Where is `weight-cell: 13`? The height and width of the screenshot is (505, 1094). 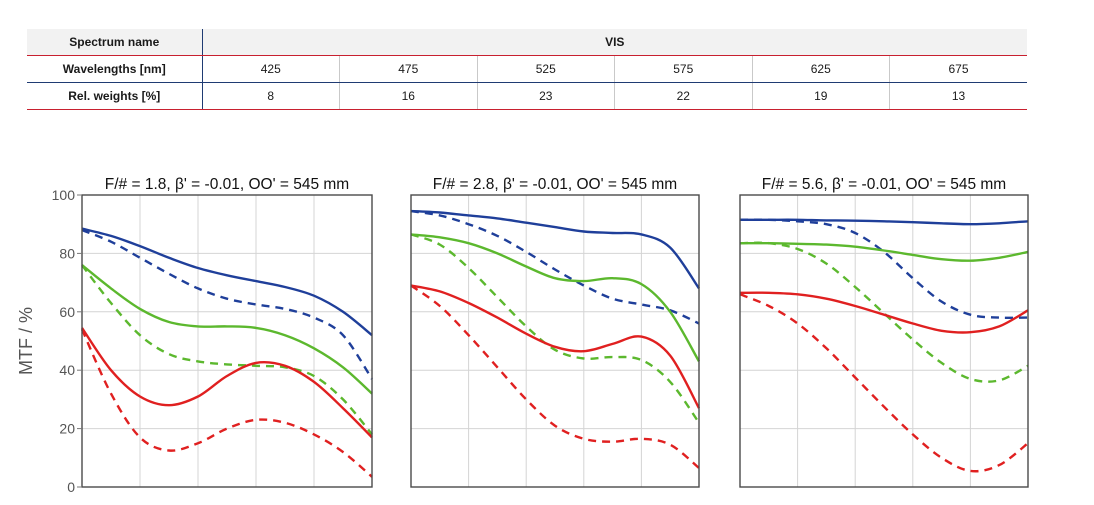 weight-cell: 13 is located at coordinates (958, 96).